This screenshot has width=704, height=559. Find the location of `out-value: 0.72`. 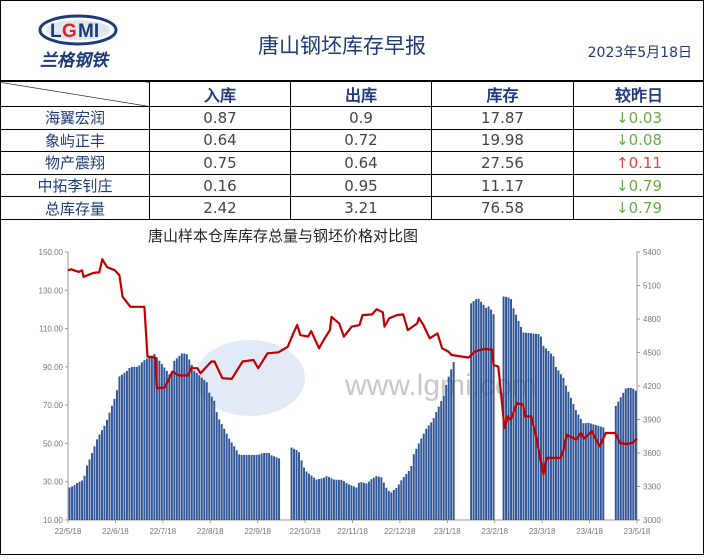

out-value: 0.72 is located at coordinates (361, 140).